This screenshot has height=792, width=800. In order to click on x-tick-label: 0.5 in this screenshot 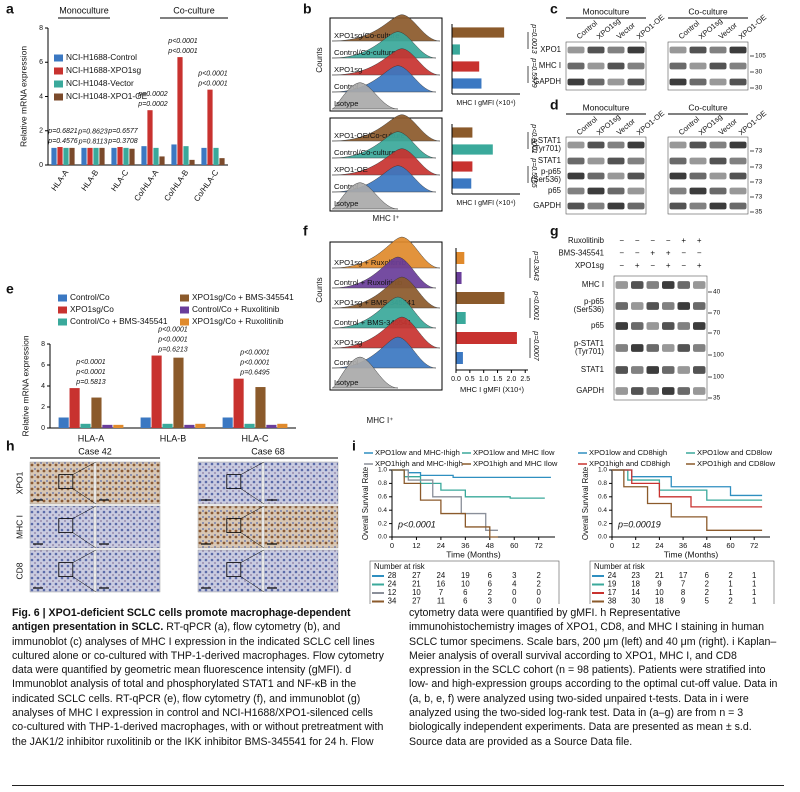, I will do `click(470, 379)`.